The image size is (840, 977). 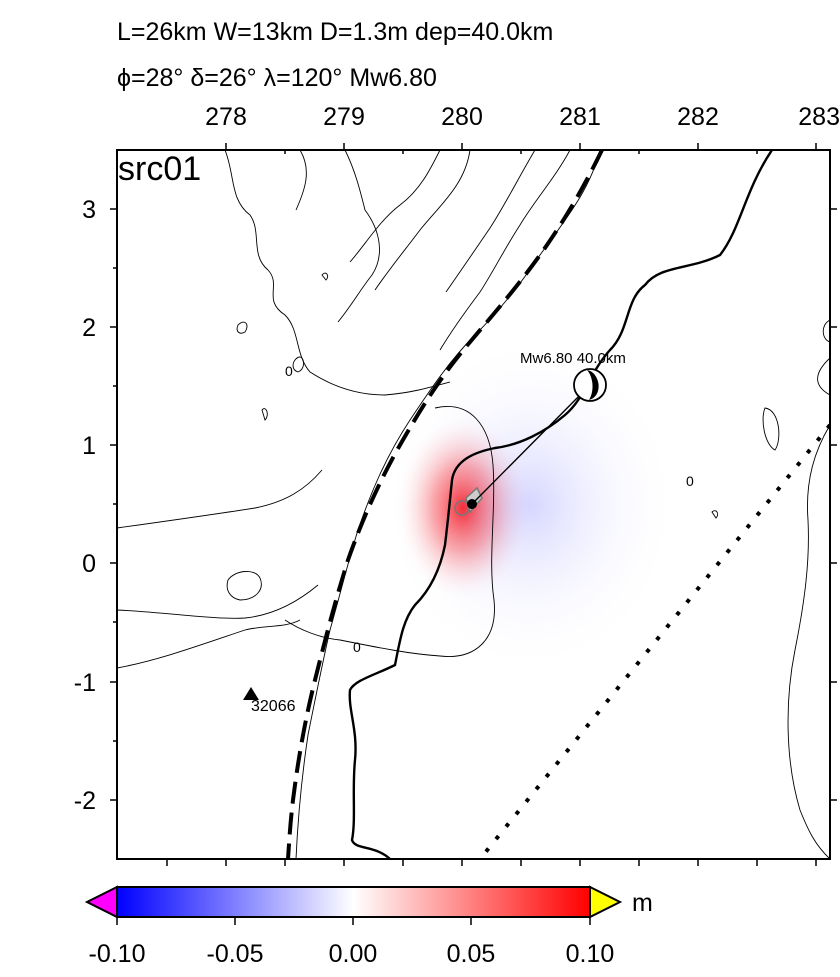 What do you see at coordinates (89, 446) in the screenshot?
I see `y-tick-label: 1` at bounding box center [89, 446].